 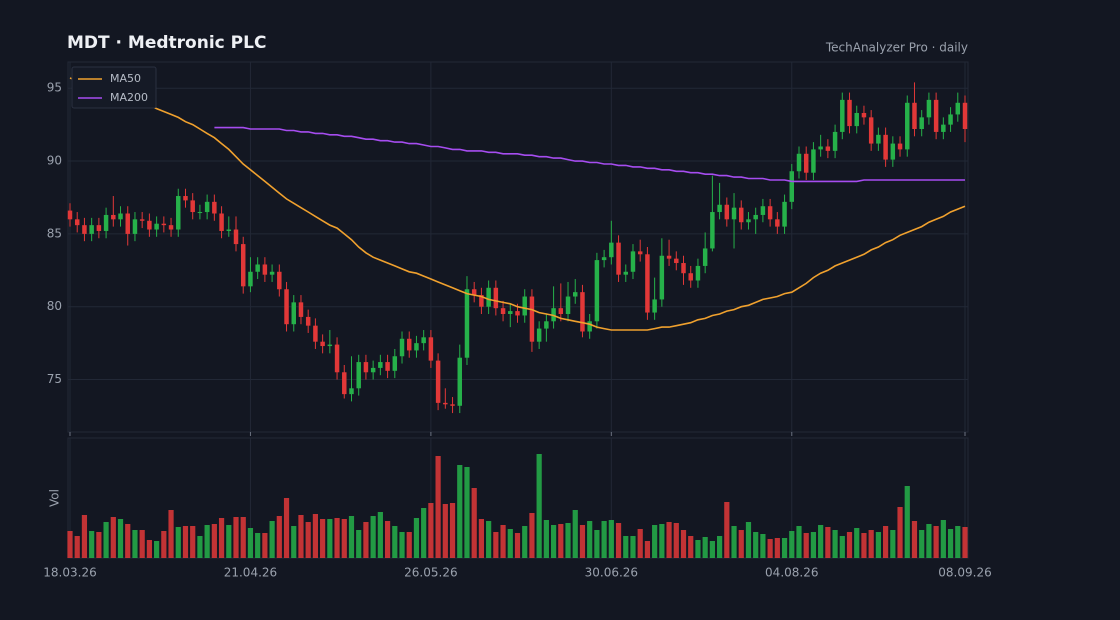 I want to click on chart-subtitle: TechAnalyzer Pro · daily, so click(x=896, y=48).